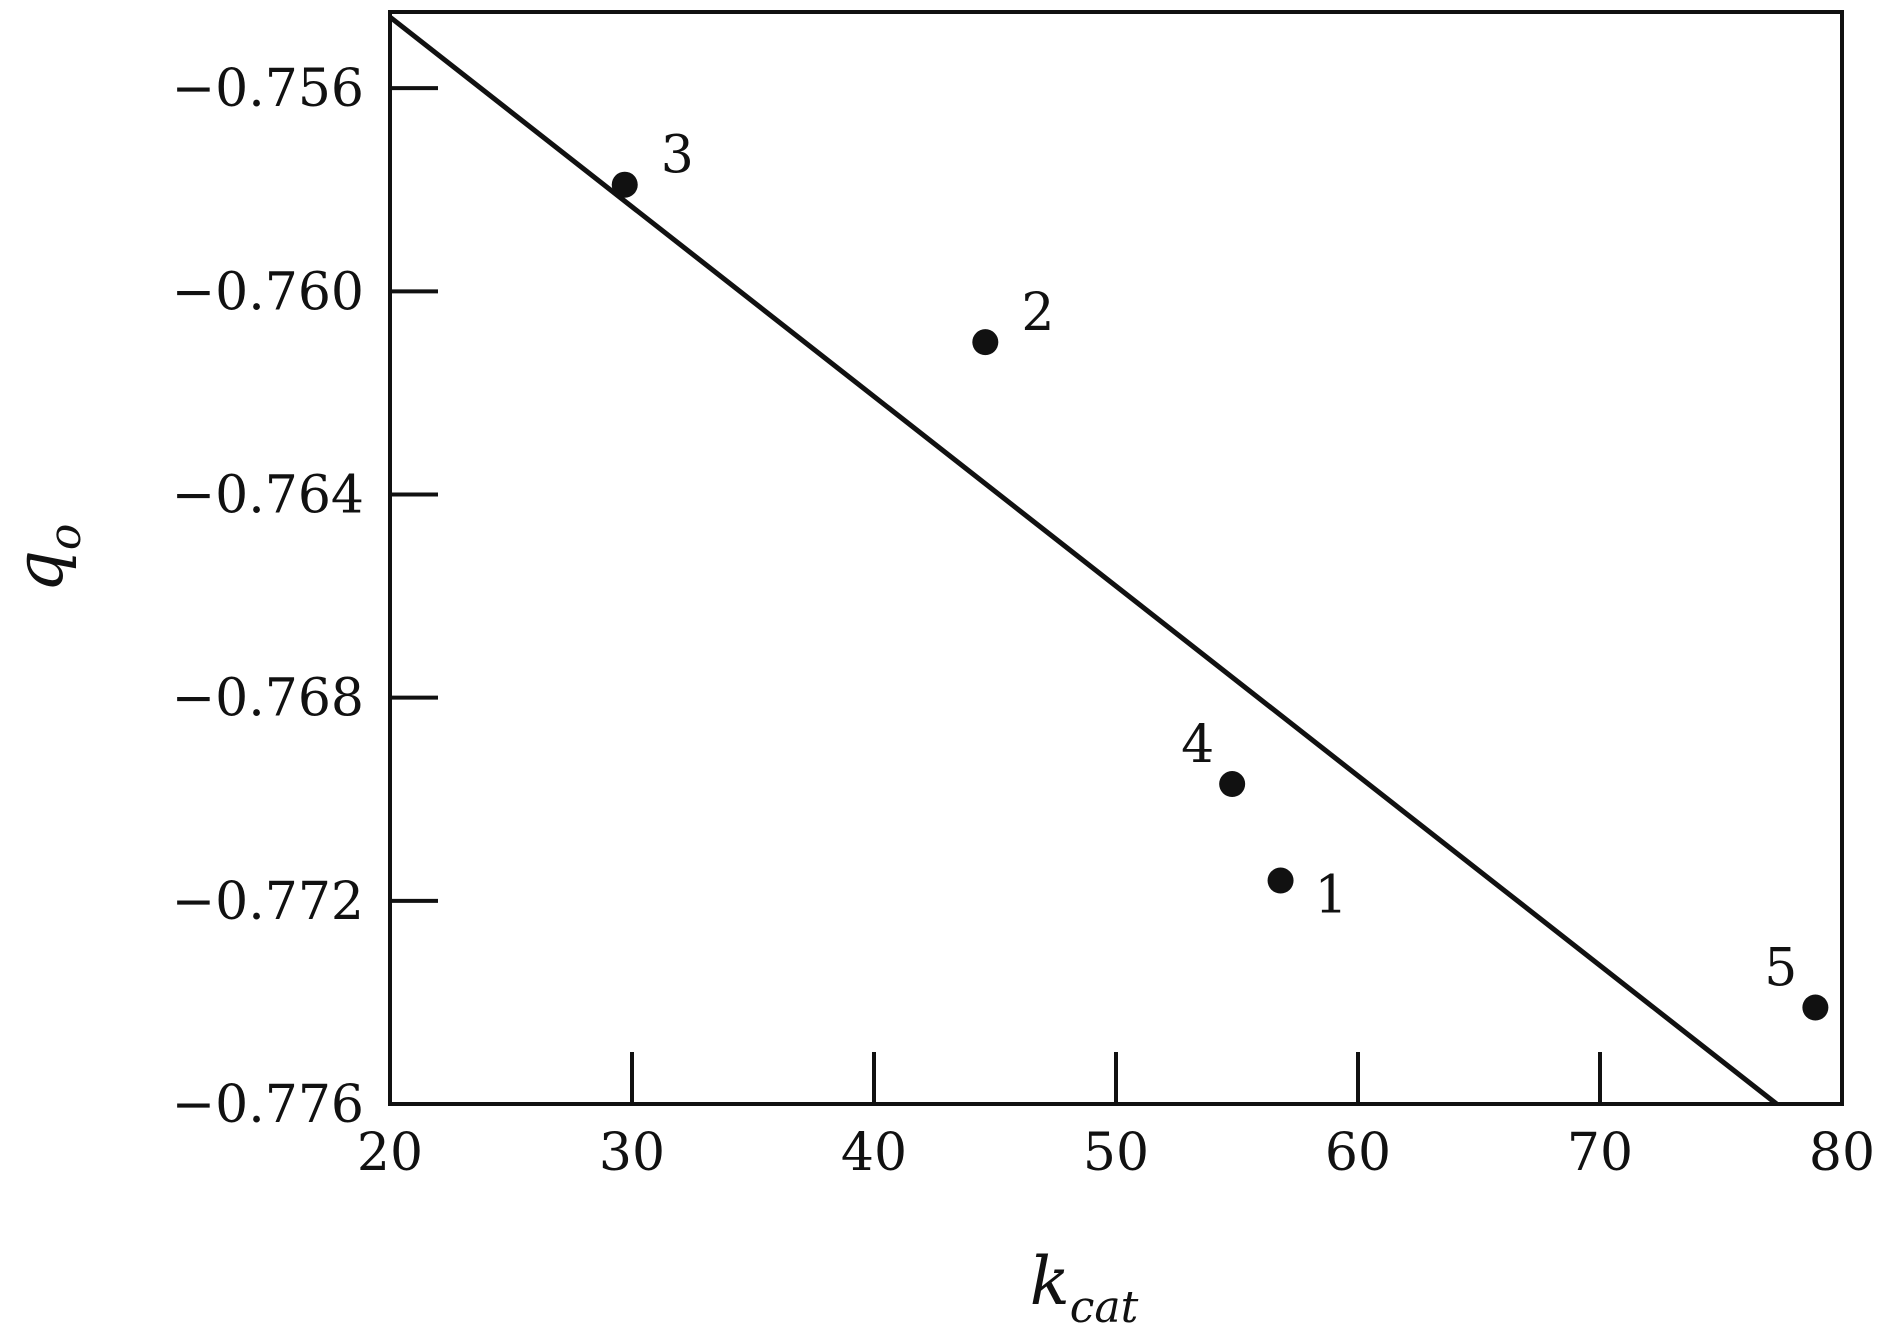 The height and width of the screenshot is (1324, 1880). Describe the element at coordinates (305, 597) in the screenshot. I see `y-axis-ticks: −0.756 −0.760 −0.764 −0.768 −0.772 −0.776` at that location.